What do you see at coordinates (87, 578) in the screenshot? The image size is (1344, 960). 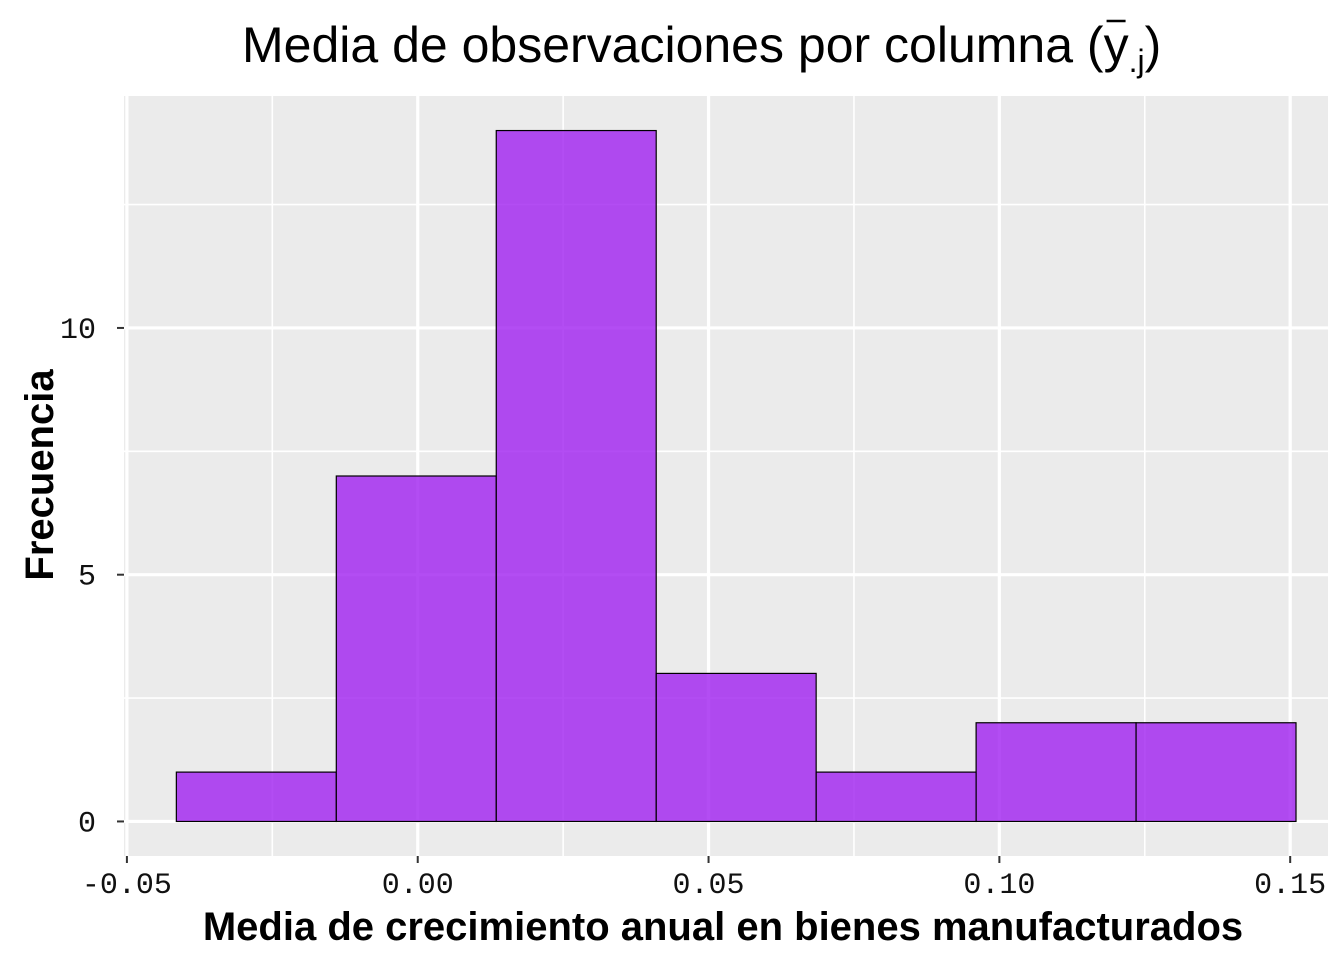 I see `y-tick-label: 5` at bounding box center [87, 578].